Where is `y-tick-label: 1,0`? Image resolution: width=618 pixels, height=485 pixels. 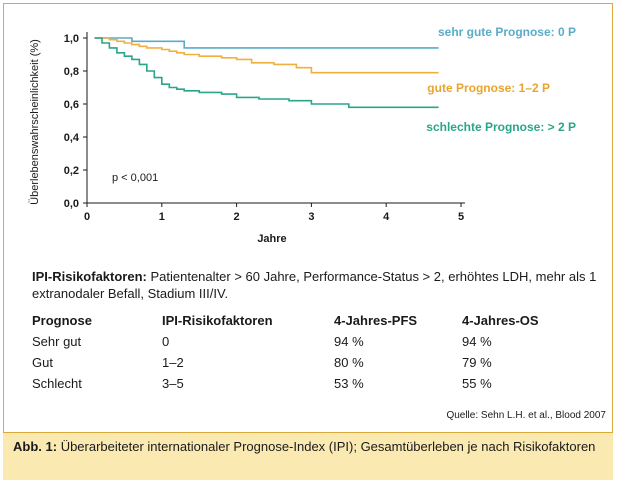 y-tick-label: 1,0 is located at coordinates (71, 39).